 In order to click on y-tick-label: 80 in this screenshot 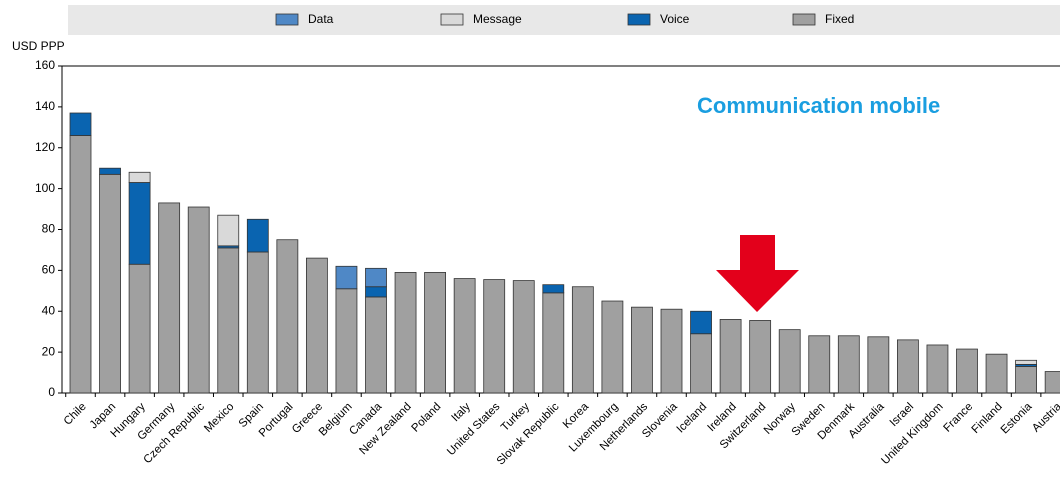, I will do `click(49, 229)`.